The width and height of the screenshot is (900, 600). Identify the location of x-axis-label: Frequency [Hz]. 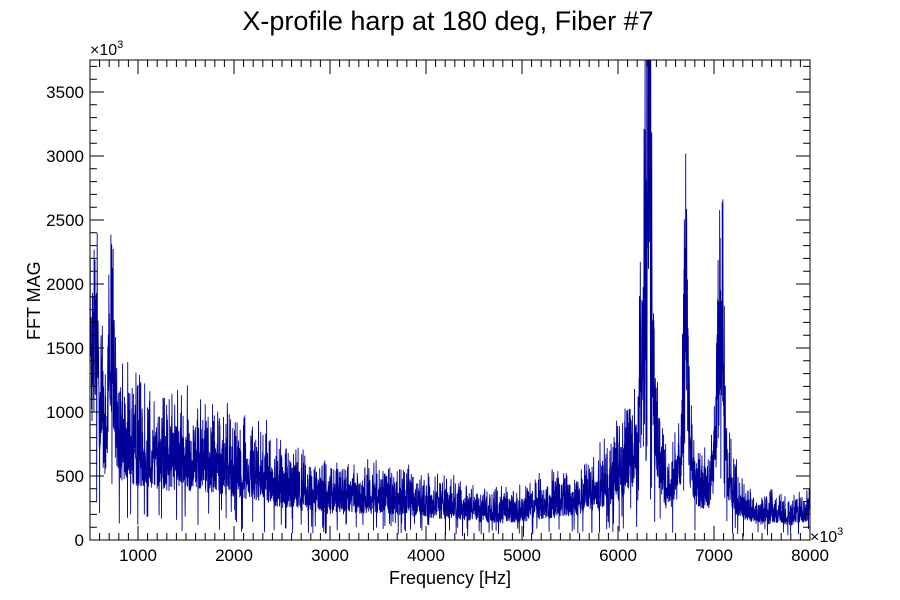
(450, 578).